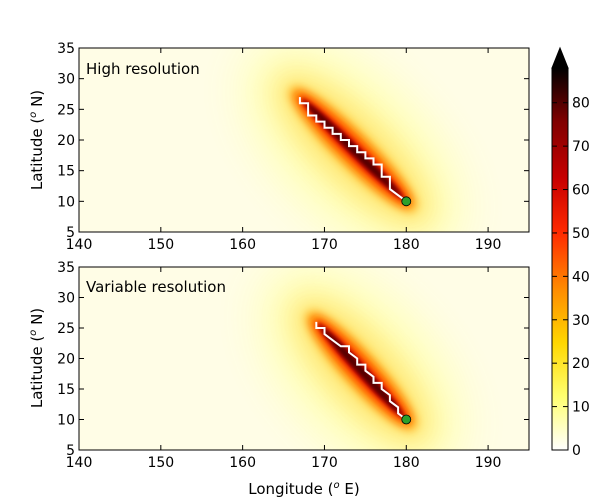 Image resolution: width=600 pixels, height=500 pixels. I want to click on colorbar: 0 10 20 30 40 50 60 70 80, so click(570, 252).